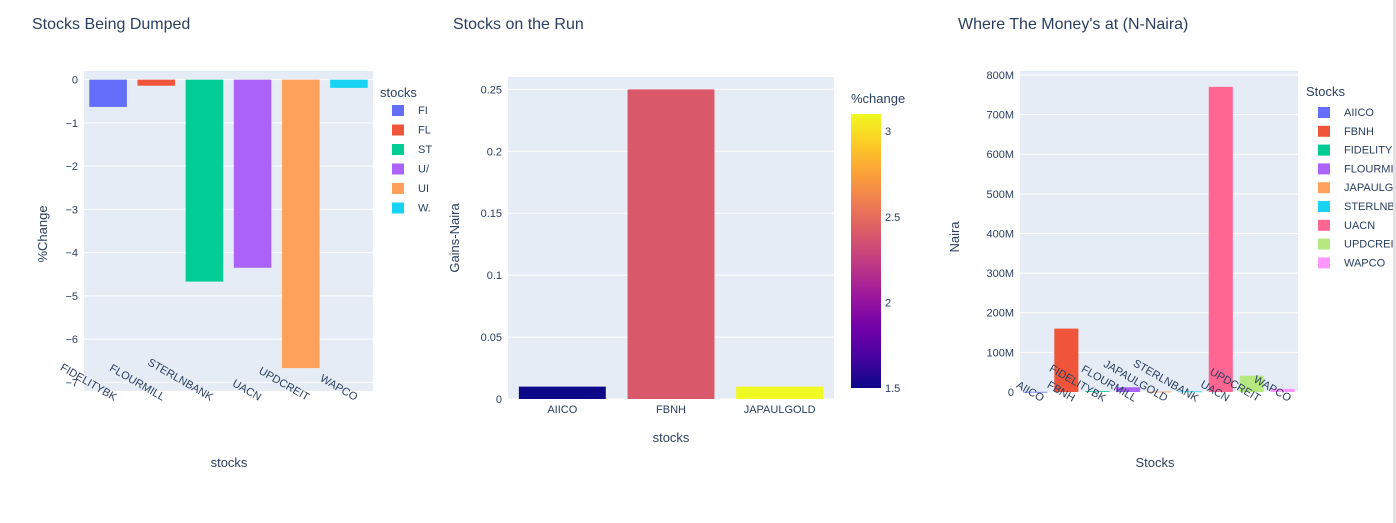 This screenshot has width=1396, height=523. What do you see at coordinates (71, 297) in the screenshot?
I see `y-tick-label: −5` at bounding box center [71, 297].